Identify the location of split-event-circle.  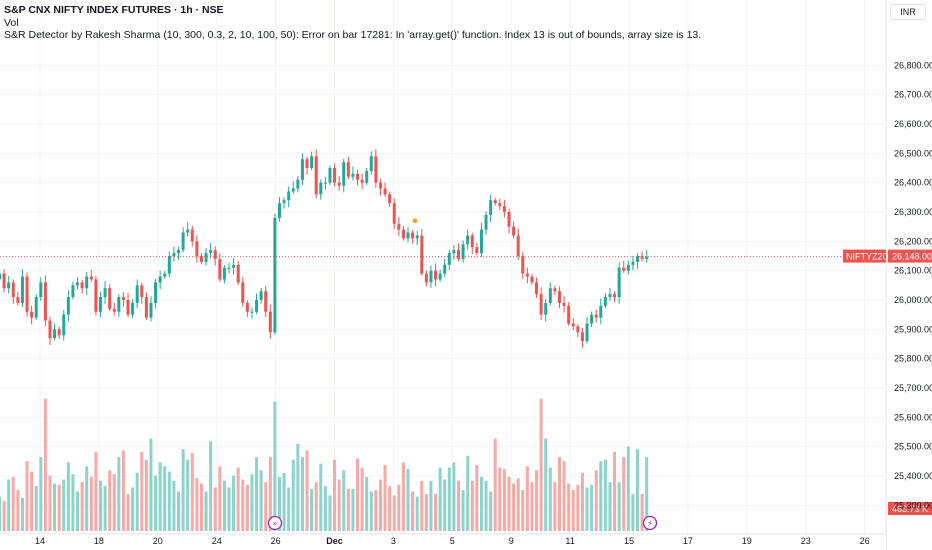
(275, 523).